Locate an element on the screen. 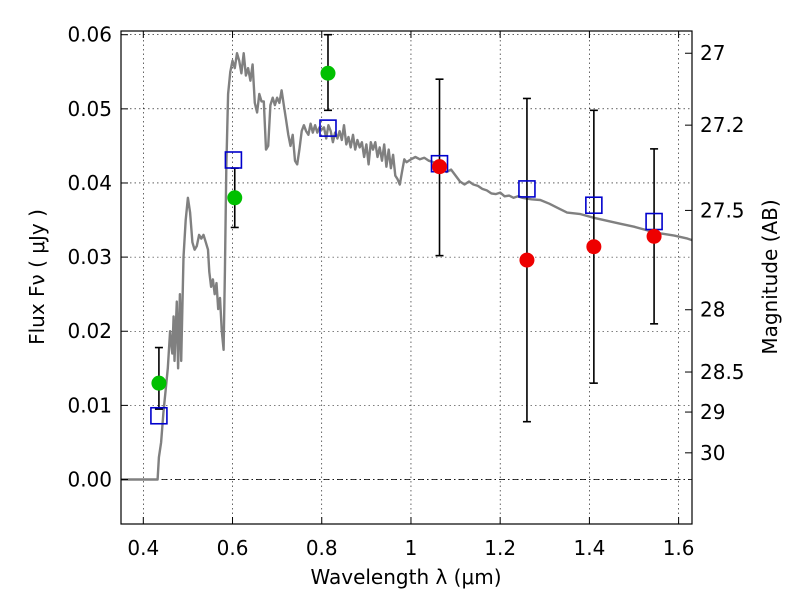 This screenshot has width=800, height=600. right-tick-label: 27 is located at coordinates (712, 53).